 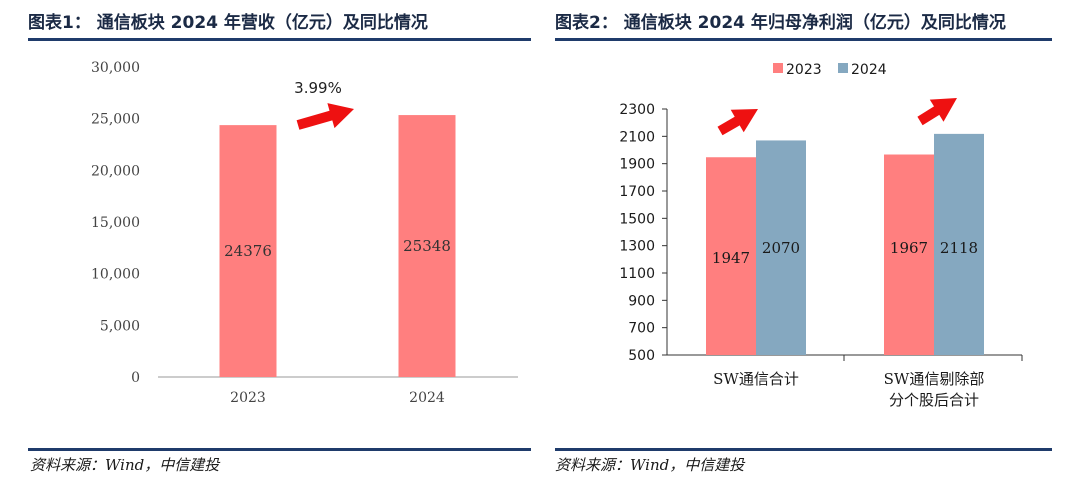 What do you see at coordinates (115, 171) in the screenshot?
I see `left-y-tick-label: 20,000` at bounding box center [115, 171].